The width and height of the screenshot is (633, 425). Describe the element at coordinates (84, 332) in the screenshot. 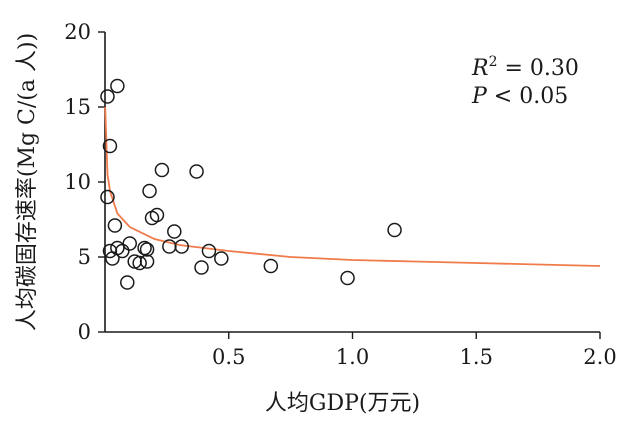

I see `y-tick-label: 0` at that location.